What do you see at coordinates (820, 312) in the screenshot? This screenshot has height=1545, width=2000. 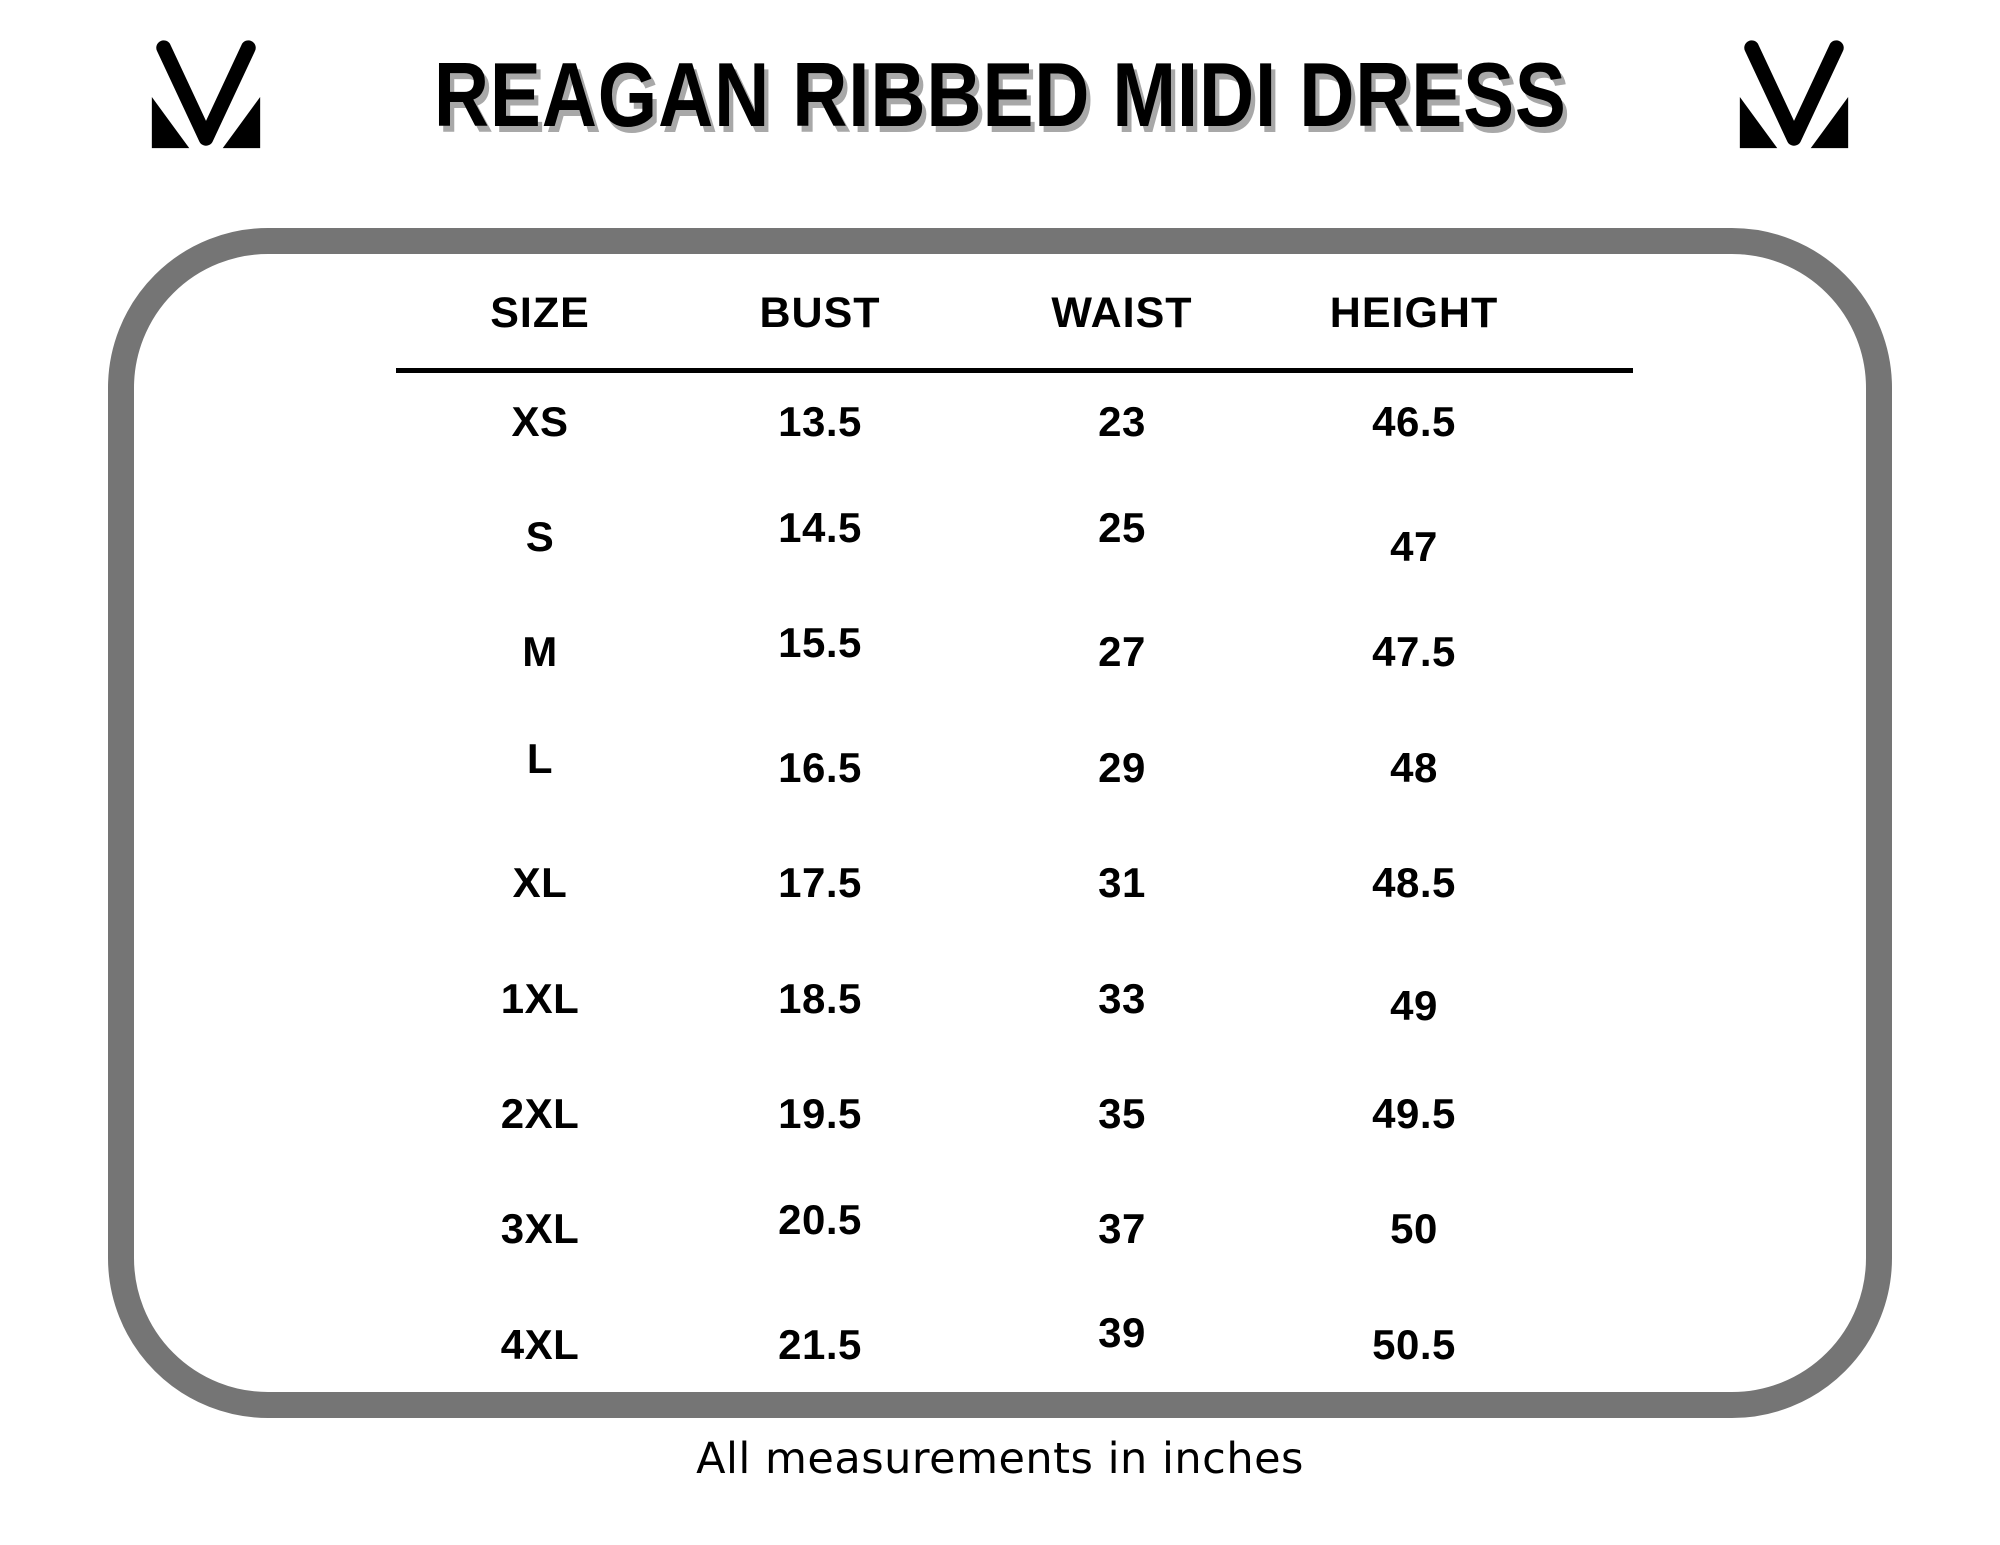 I see `column-header-bust: BUST` at bounding box center [820, 312].